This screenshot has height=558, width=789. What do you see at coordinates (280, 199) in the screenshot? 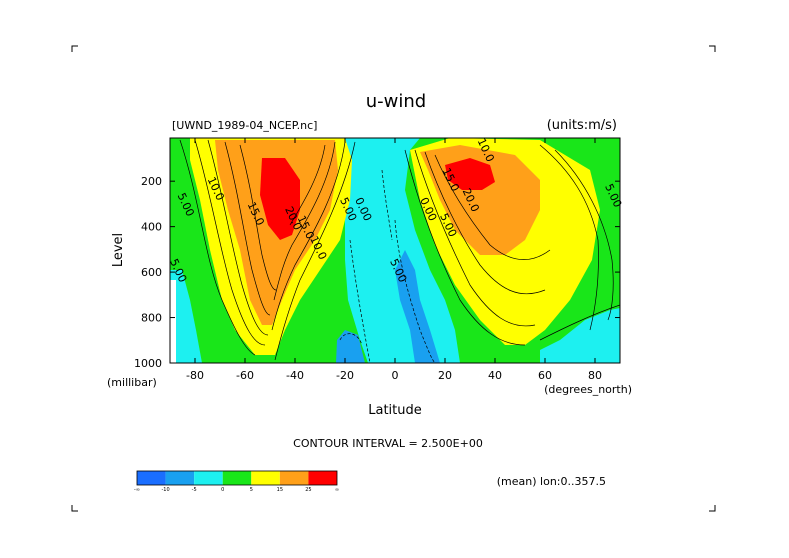
I see `field-band-south-jet-red` at bounding box center [280, 199].